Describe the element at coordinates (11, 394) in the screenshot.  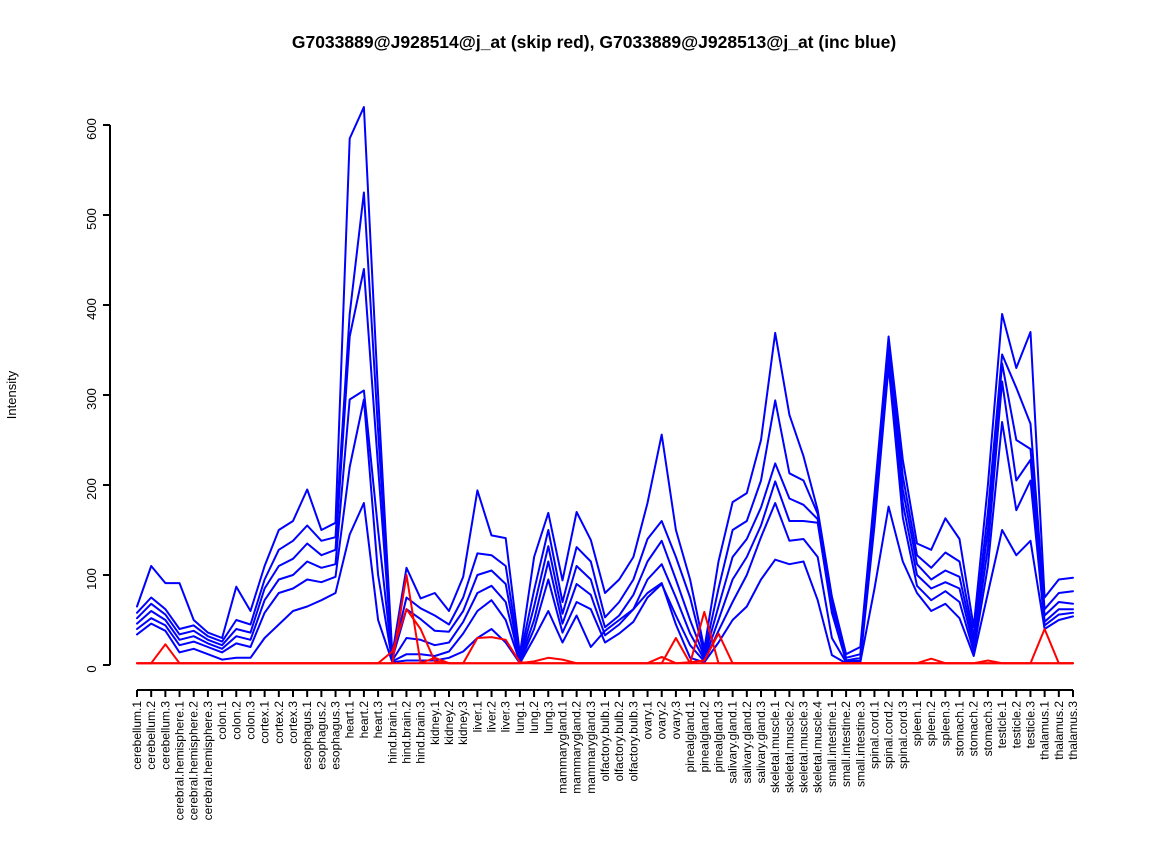
I see `y-axis-title: Intensity` at that location.